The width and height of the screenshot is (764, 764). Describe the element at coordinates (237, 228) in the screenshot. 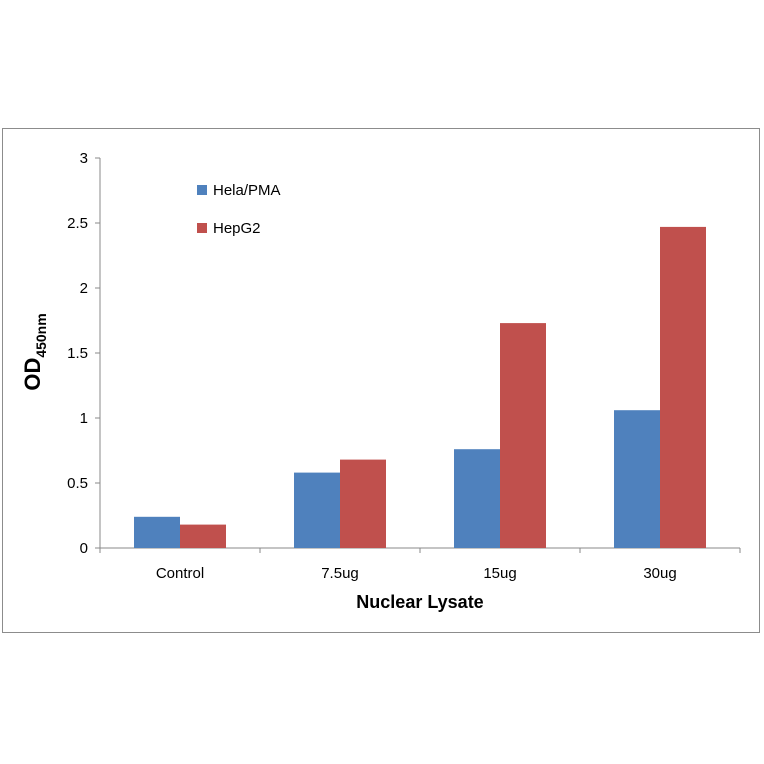

I see `legend-label: HepG2` at that location.